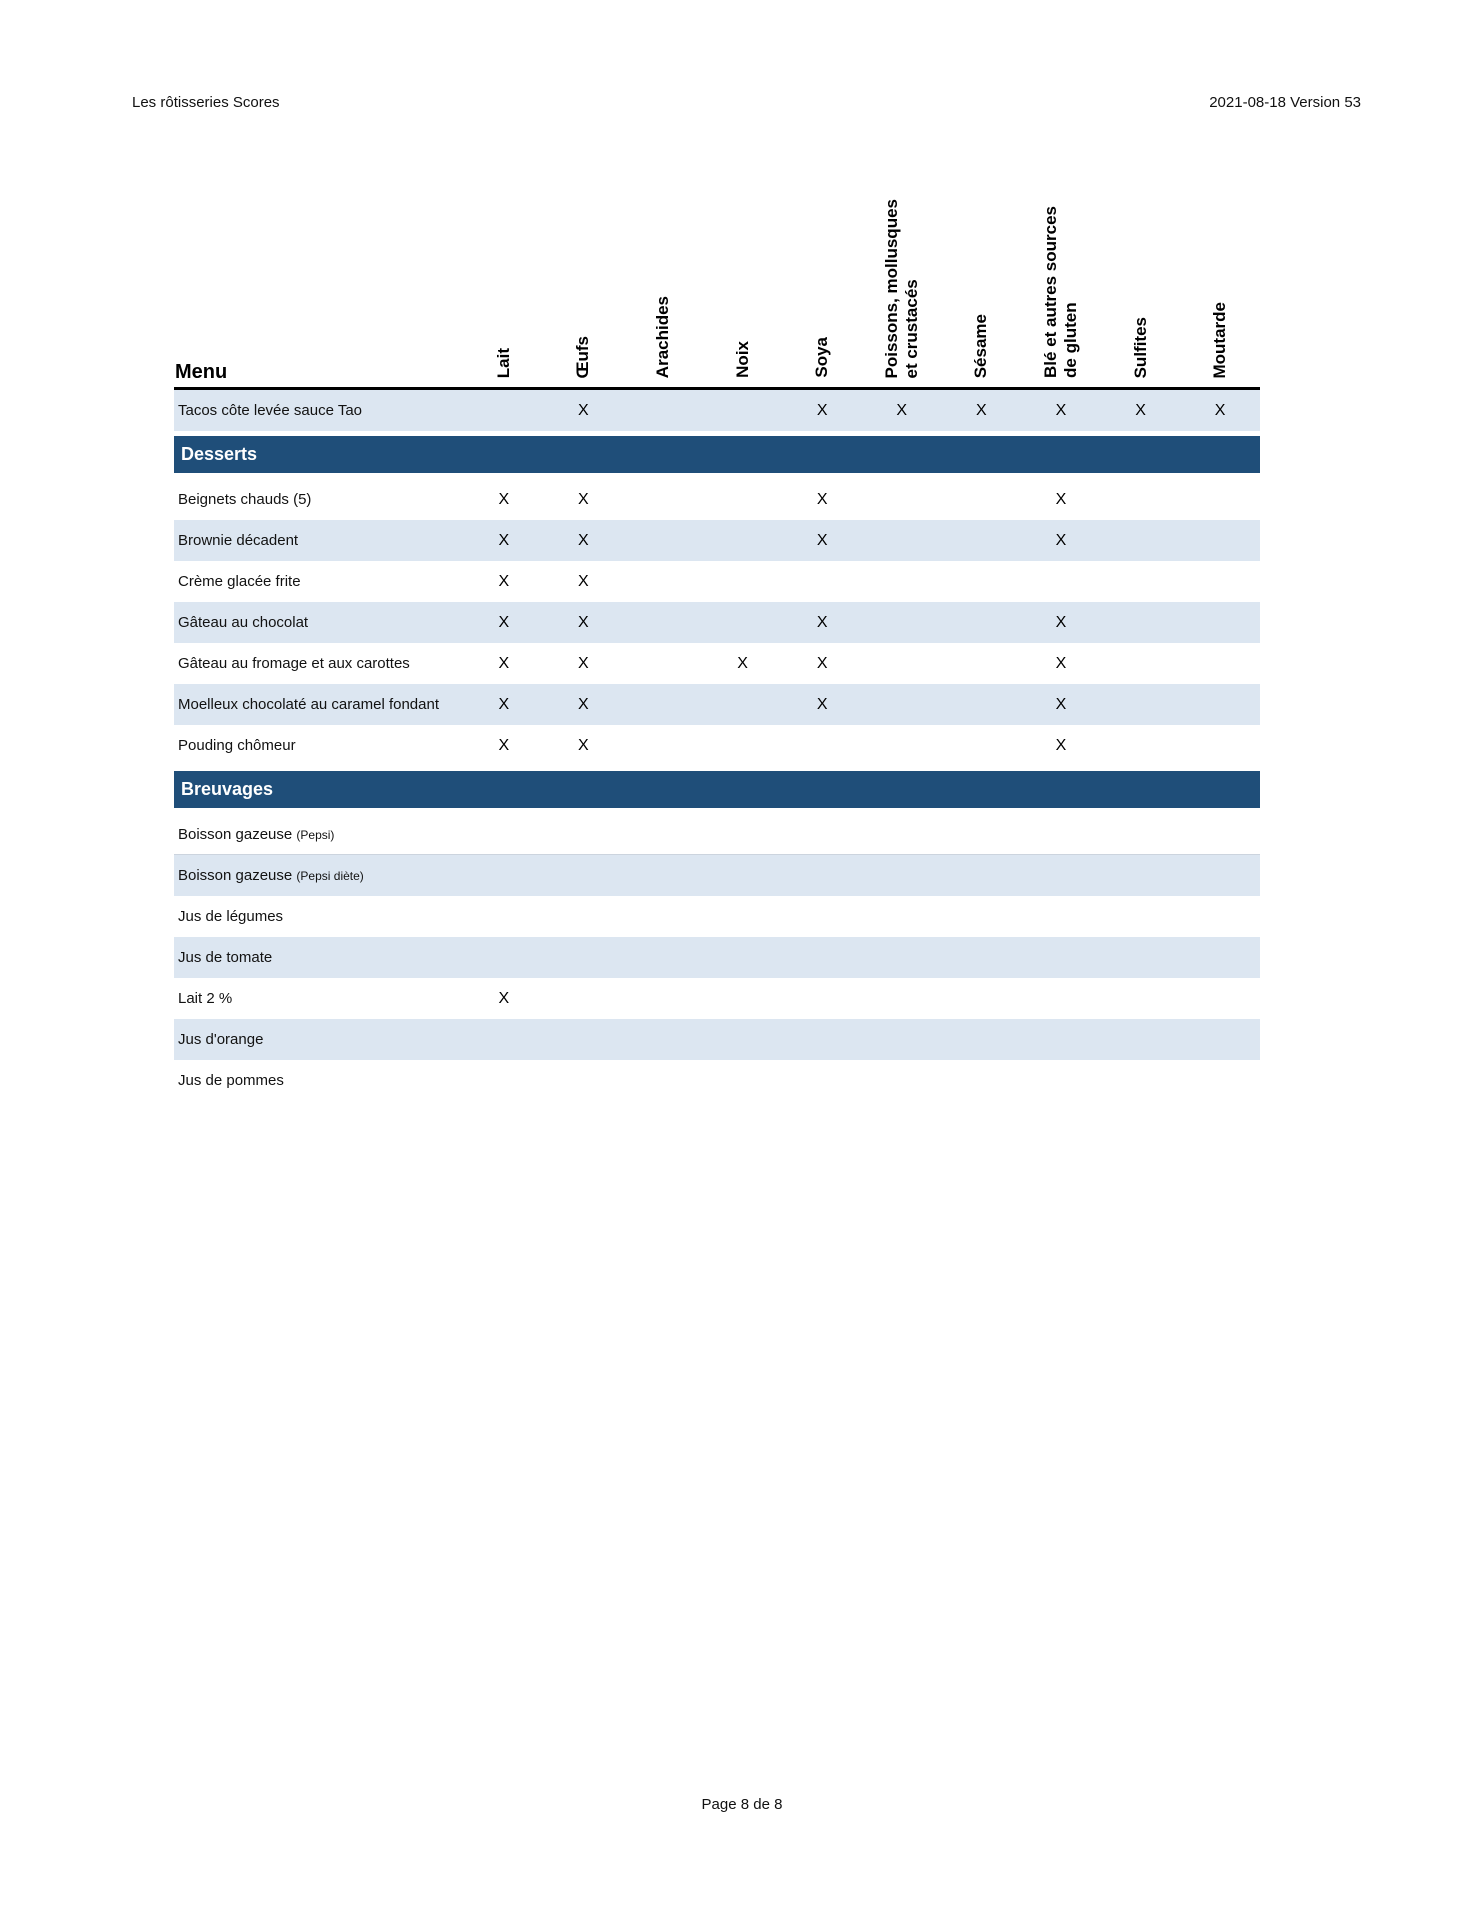 This screenshot has width=1484, height=1920. What do you see at coordinates (205, 998) in the screenshot?
I see `menu-item-label: Lait 2 %` at bounding box center [205, 998].